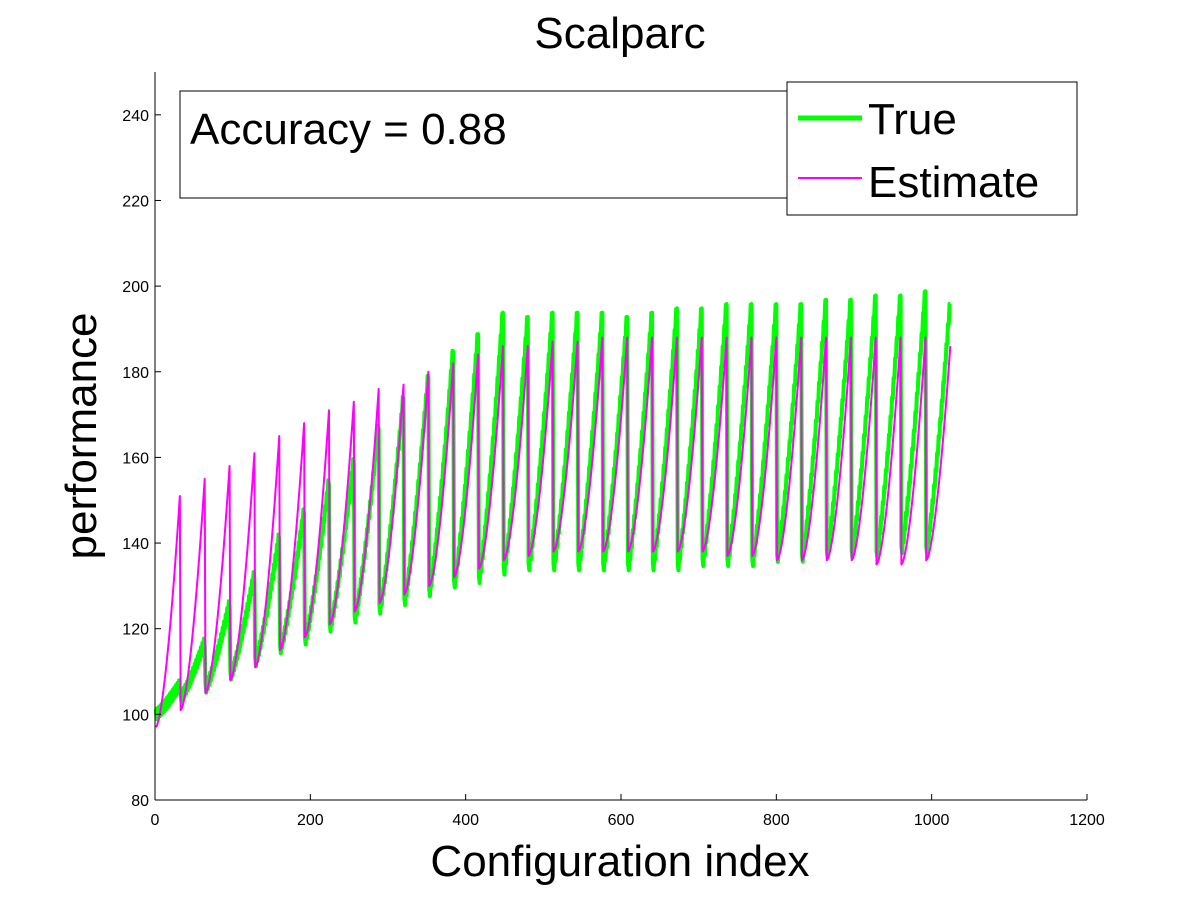 This screenshot has width=1200, height=900. Describe the element at coordinates (619, 861) in the screenshot. I see `x-axis-label: Configuration index` at that location.